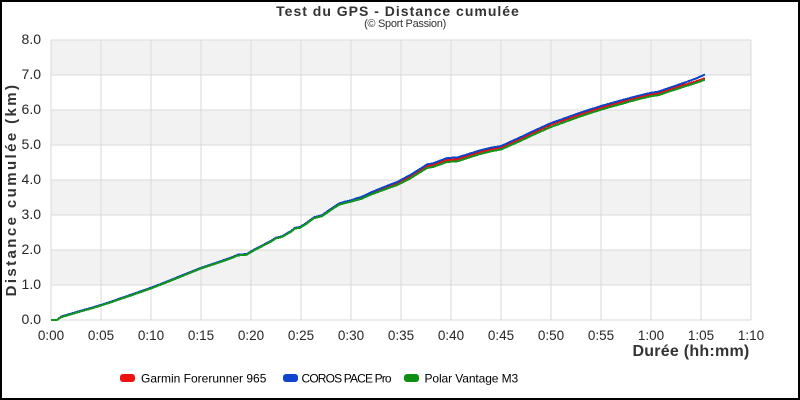 Image resolution: width=800 pixels, height=400 pixels. What do you see at coordinates (690, 351) in the screenshot?
I see `svg-text: Durée (hh:mm)` at bounding box center [690, 351].